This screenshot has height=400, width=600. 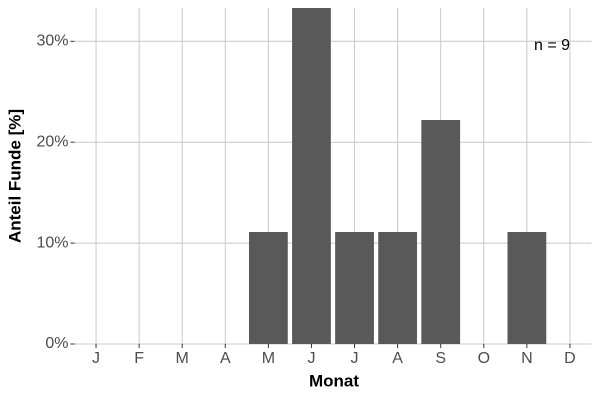 What do you see at coordinates (440, 358) in the screenshot?
I see `x-tick-label: S` at bounding box center [440, 358].